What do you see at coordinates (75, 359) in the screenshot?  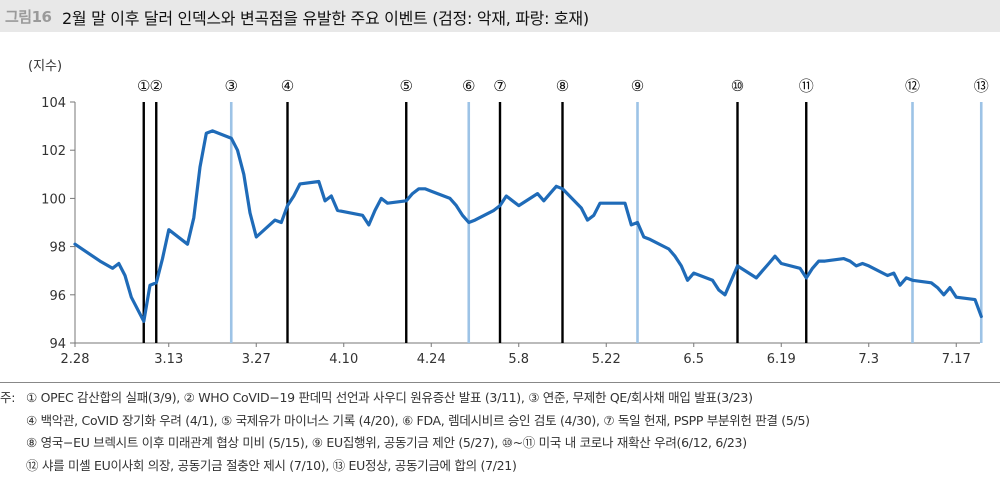 I see `x-tick-label: 2.28` at bounding box center [75, 359].